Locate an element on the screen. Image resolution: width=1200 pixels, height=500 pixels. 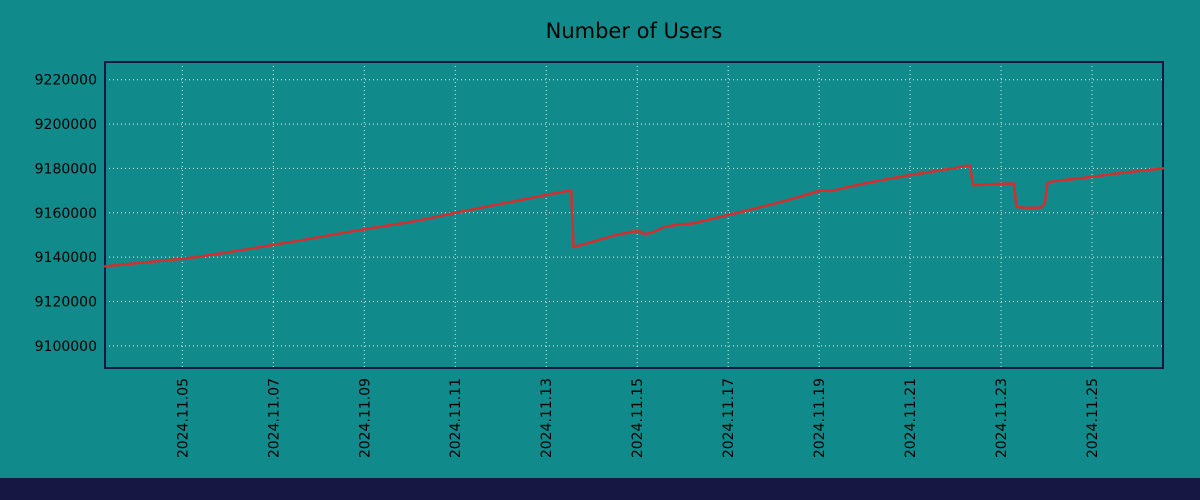
x-tick-label: 2024.11.09 is located at coordinates (365, 418).